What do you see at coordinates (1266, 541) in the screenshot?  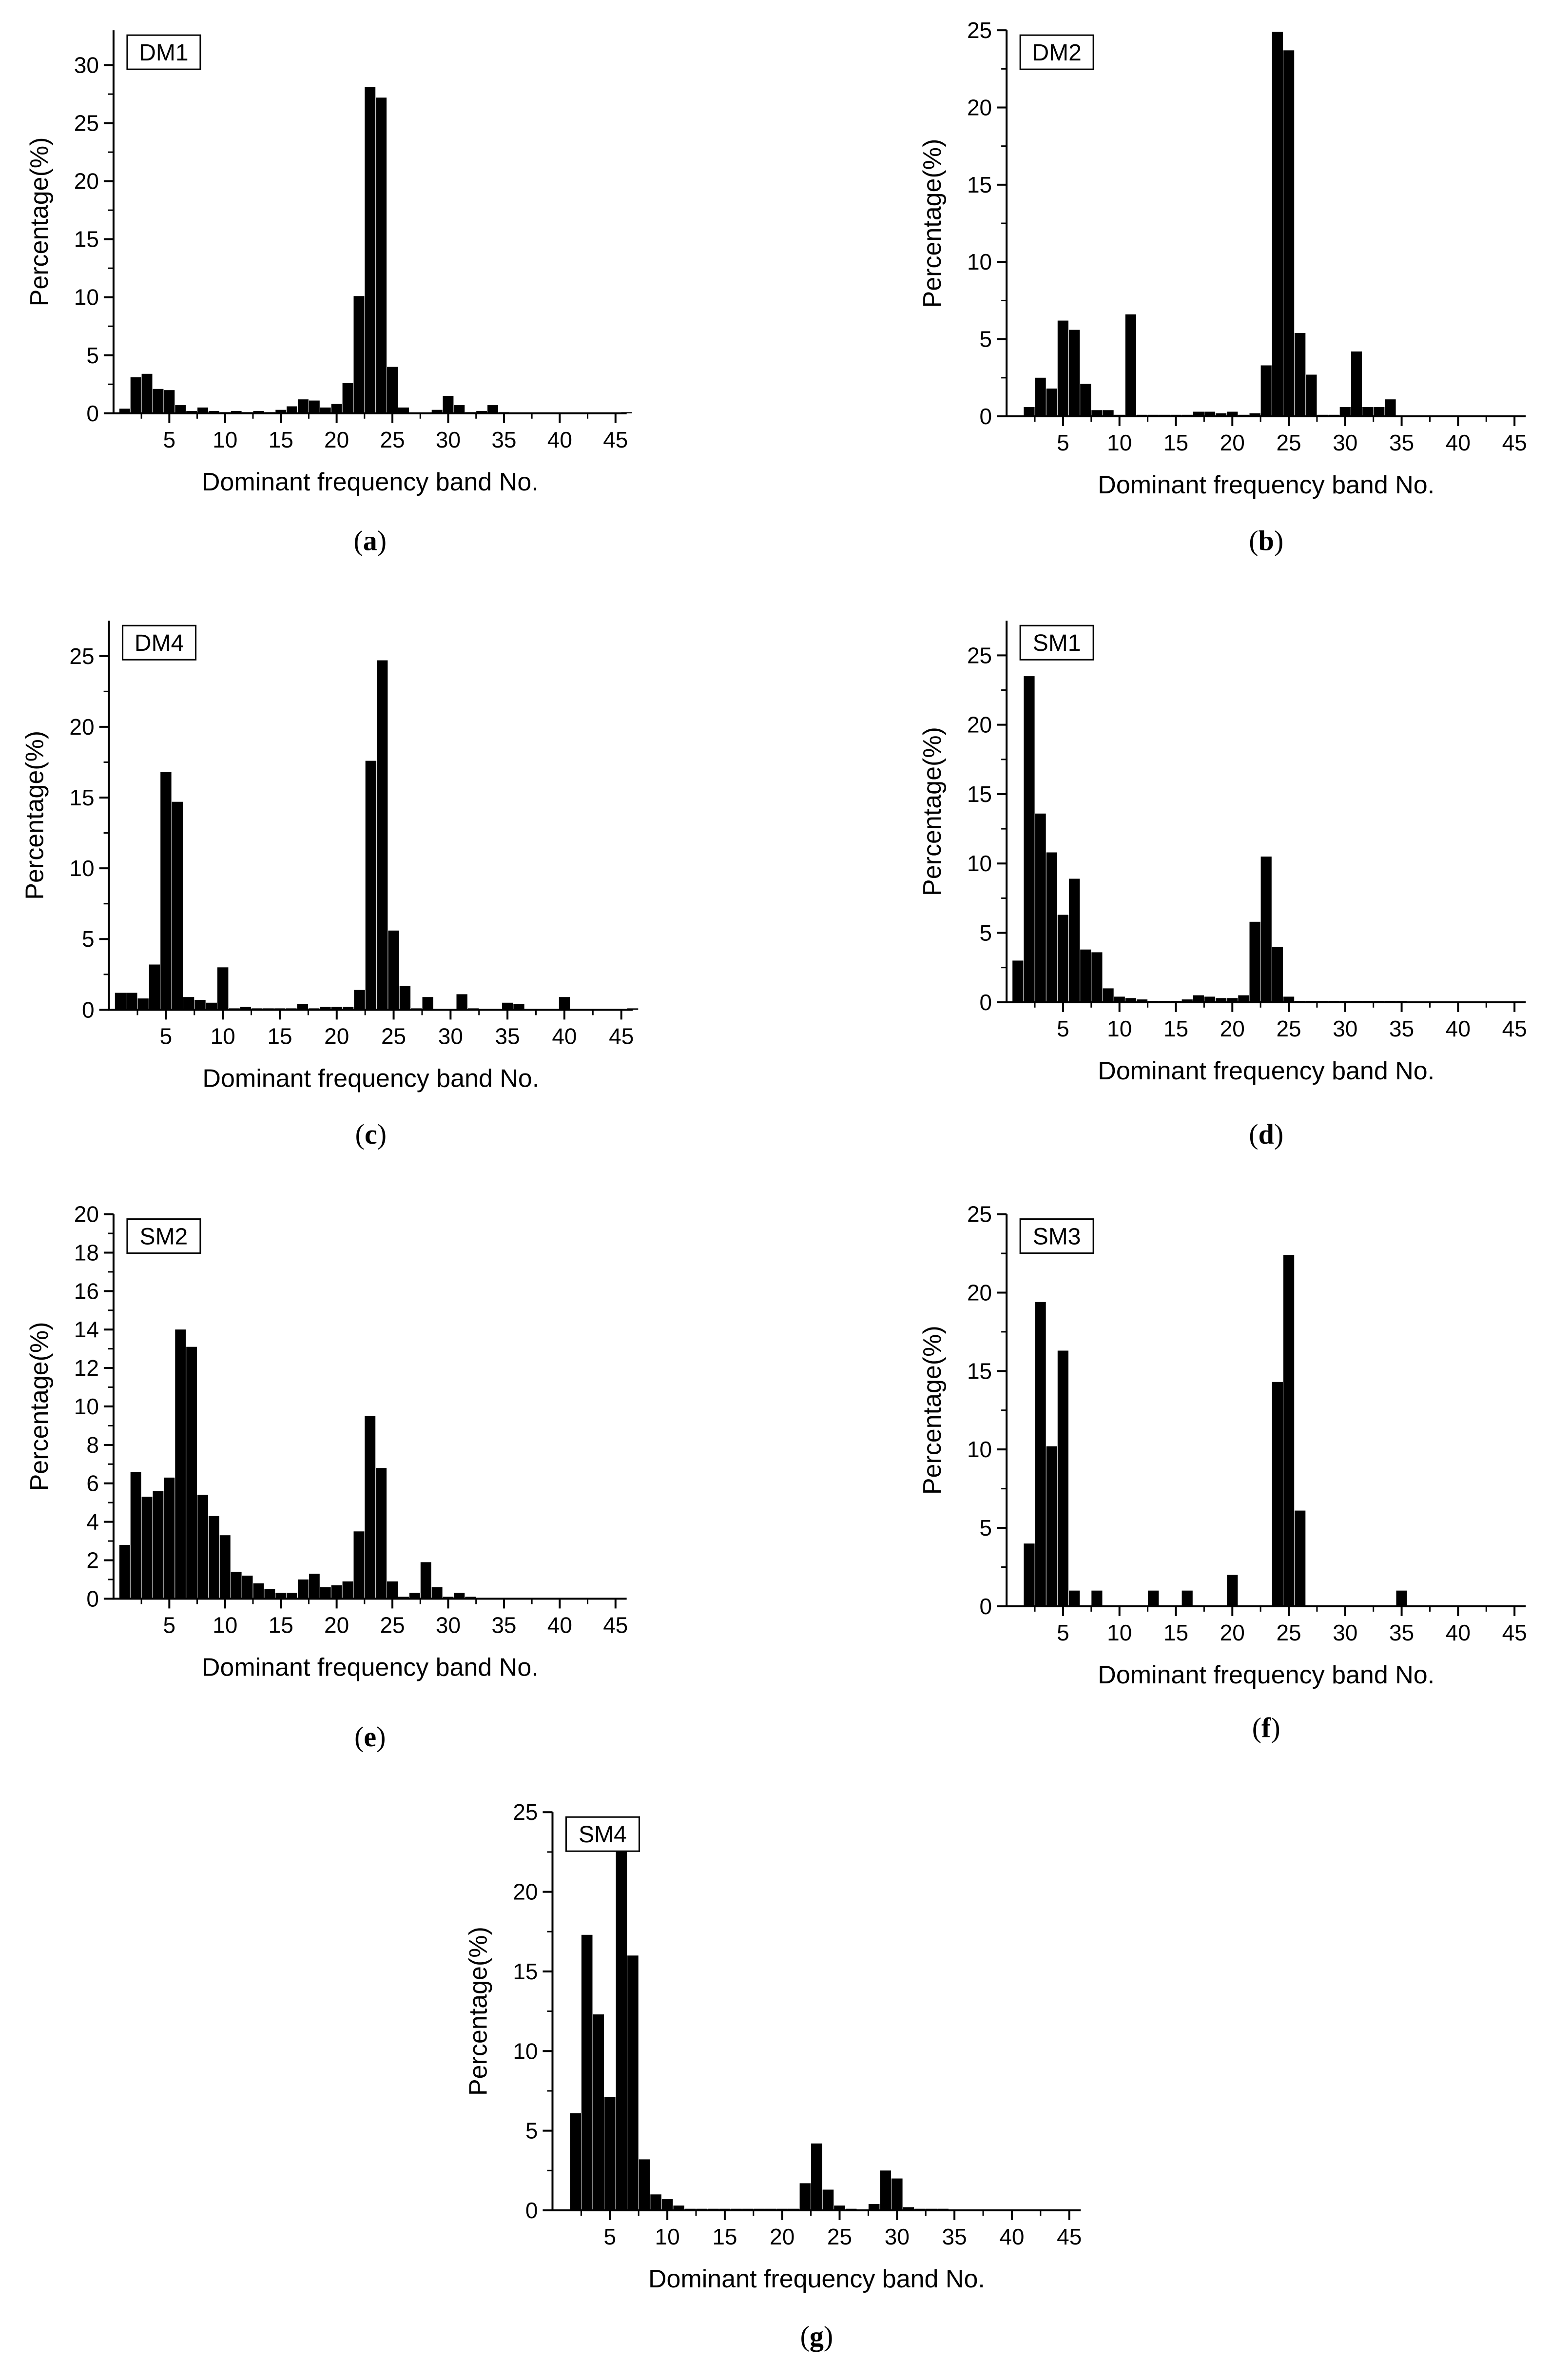 I see `panel-caption: (b)` at bounding box center [1266, 541].